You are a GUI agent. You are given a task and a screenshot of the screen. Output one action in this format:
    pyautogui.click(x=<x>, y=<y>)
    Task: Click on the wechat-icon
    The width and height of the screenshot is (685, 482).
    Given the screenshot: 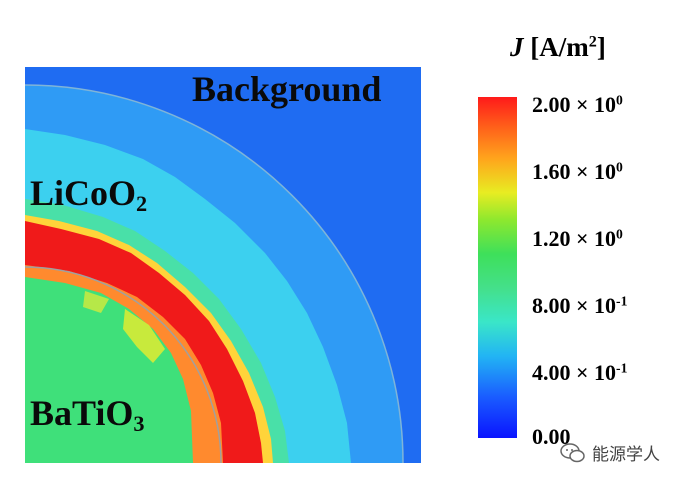 What is the action you would take?
    pyautogui.click(x=572, y=452)
    